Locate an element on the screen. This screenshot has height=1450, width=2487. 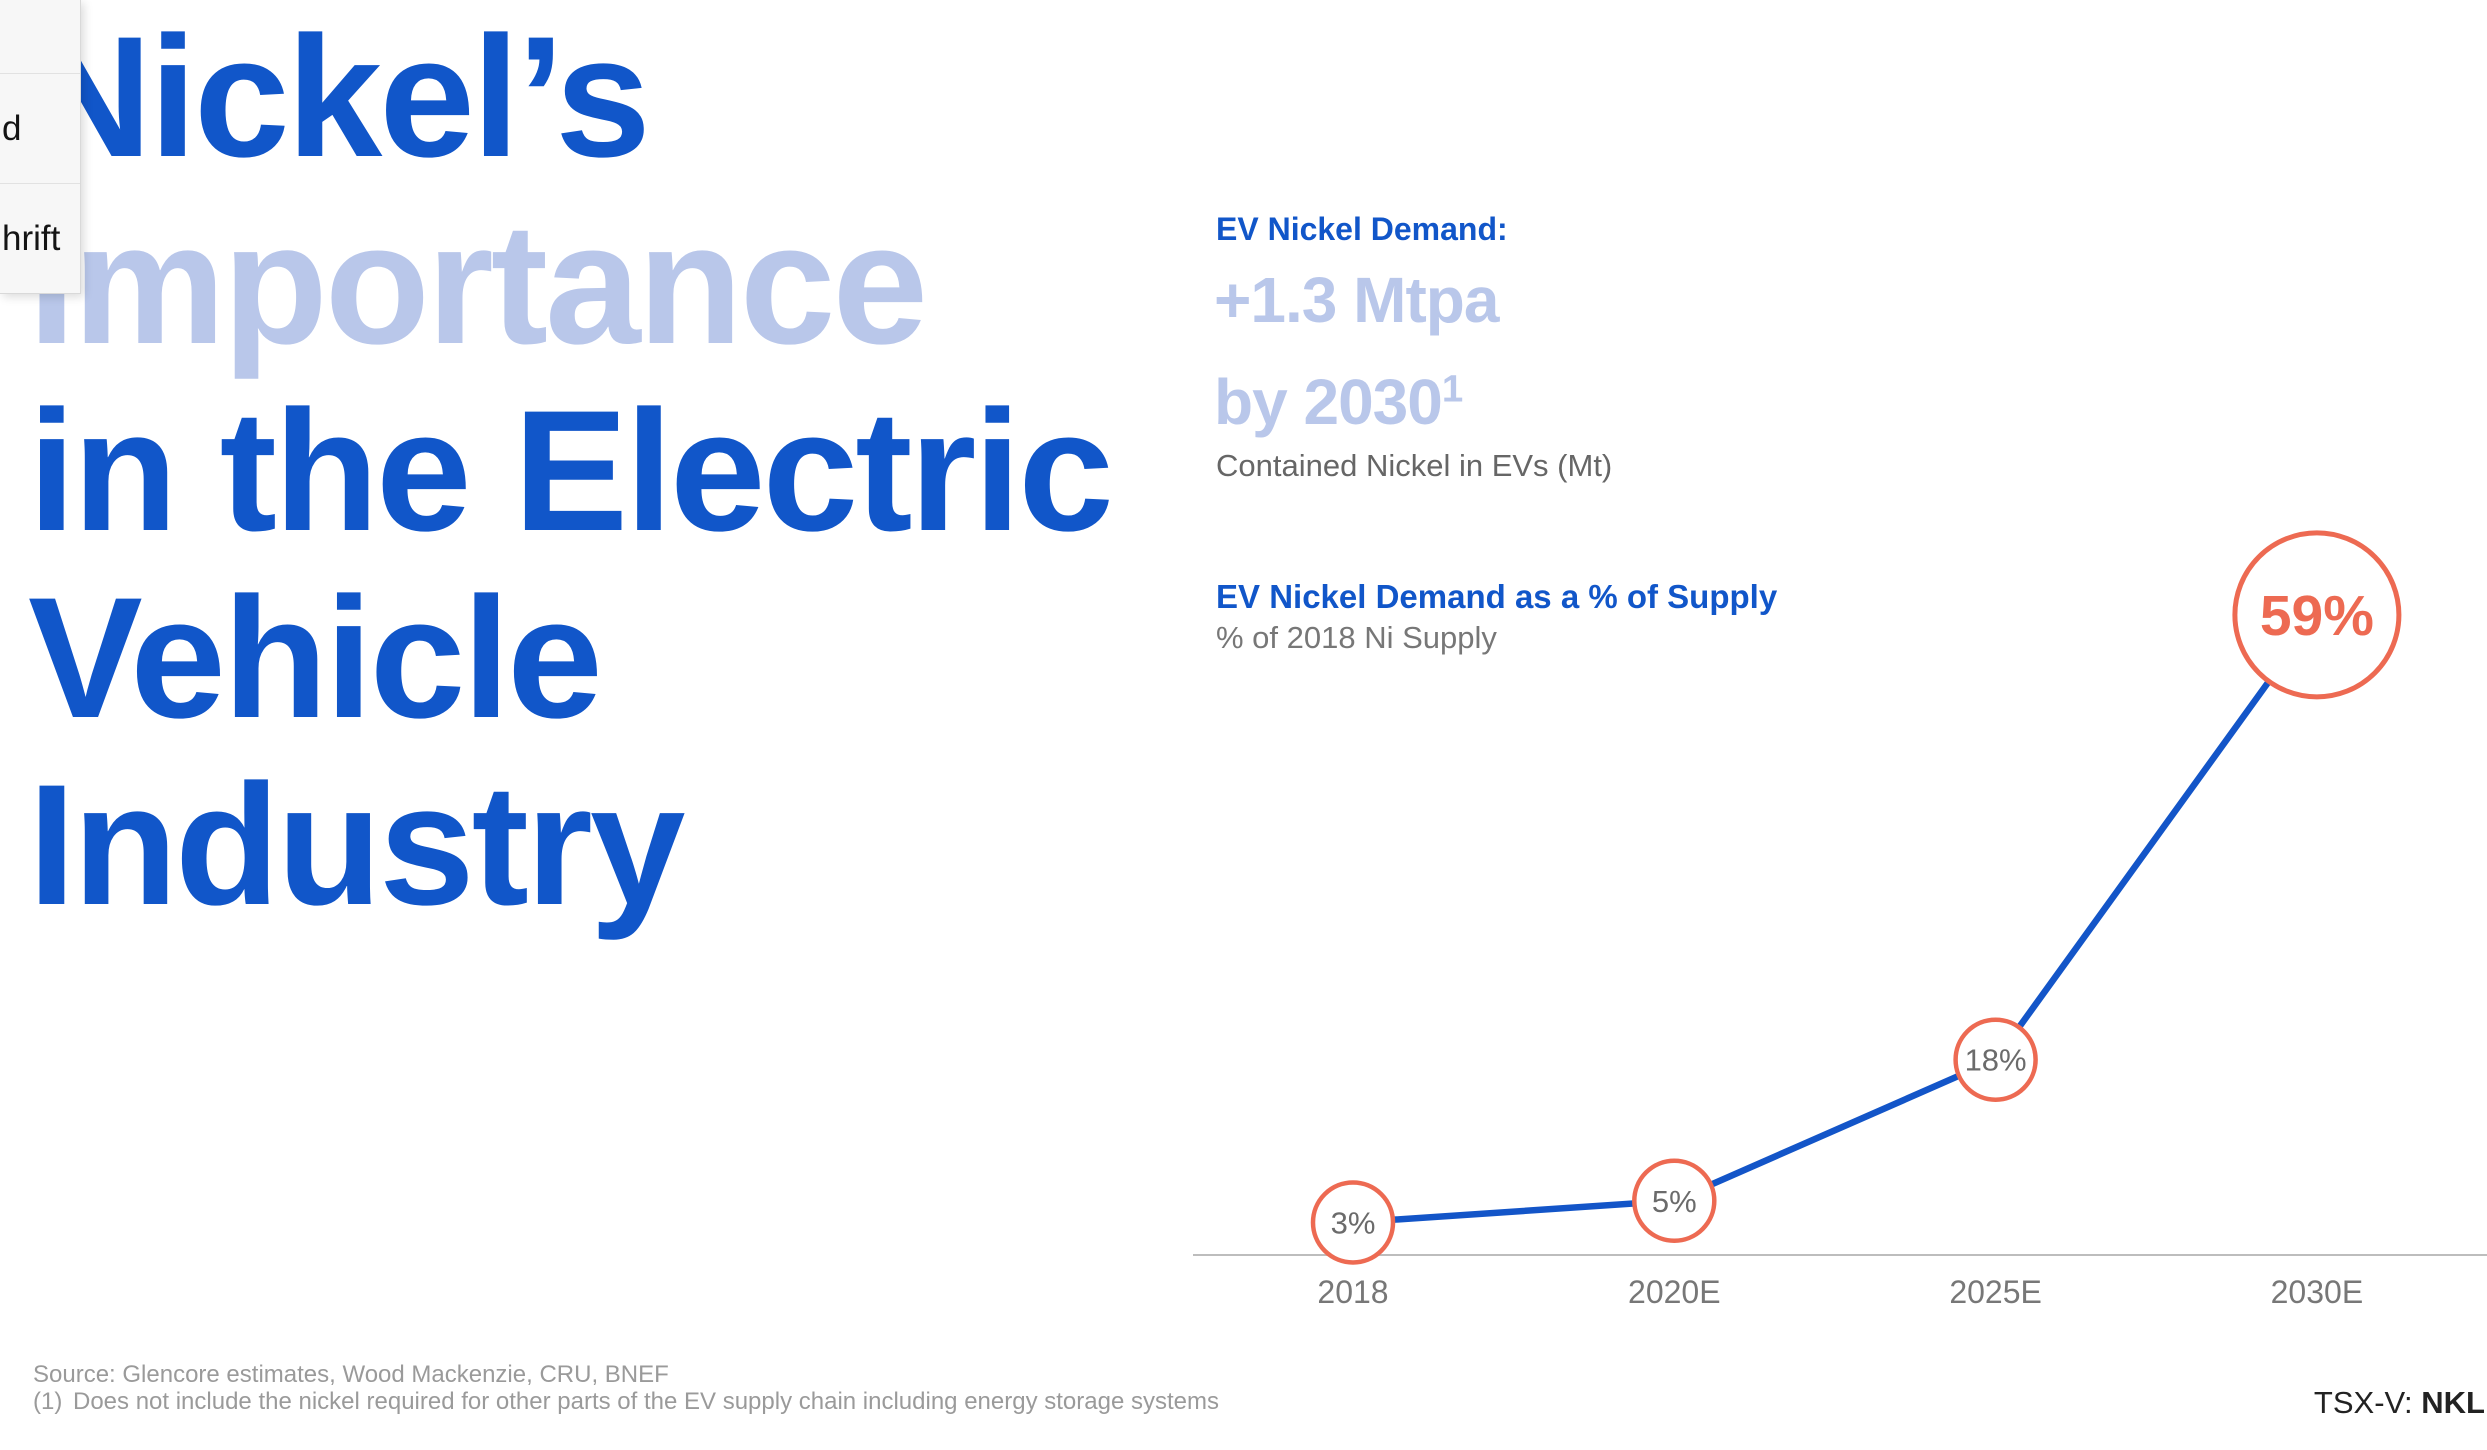
context-menu-item-3: hrift is located at coordinates (40, 238).